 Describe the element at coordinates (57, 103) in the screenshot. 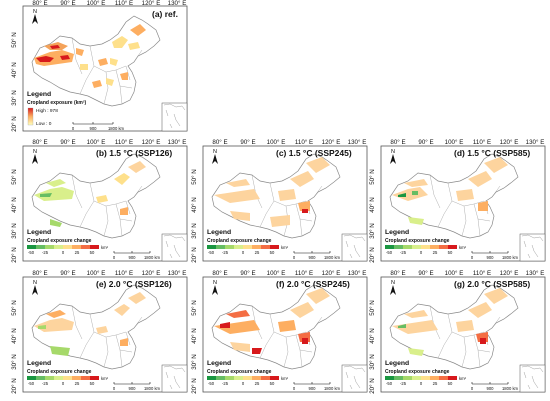

I see `legend-subtitle: Cropland exposure (km²)` at that location.